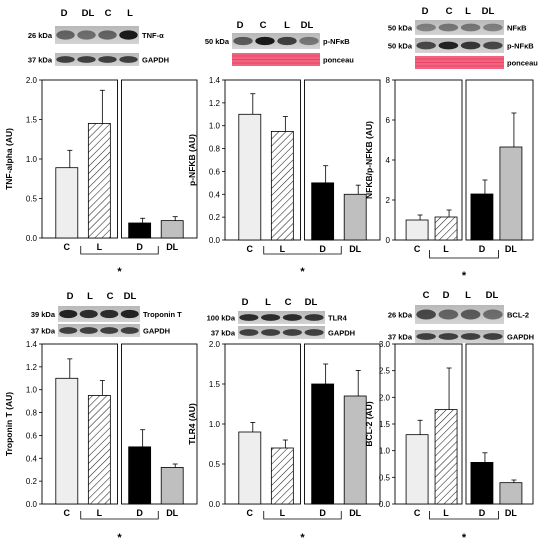  Describe the element at coordinates (336, 41) in the screenshot. I see `protein-label: p-NFκB` at that location.